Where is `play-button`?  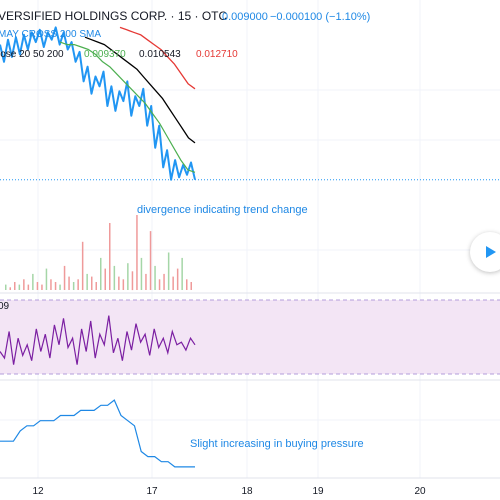
play-button is located at coordinates (485, 252).